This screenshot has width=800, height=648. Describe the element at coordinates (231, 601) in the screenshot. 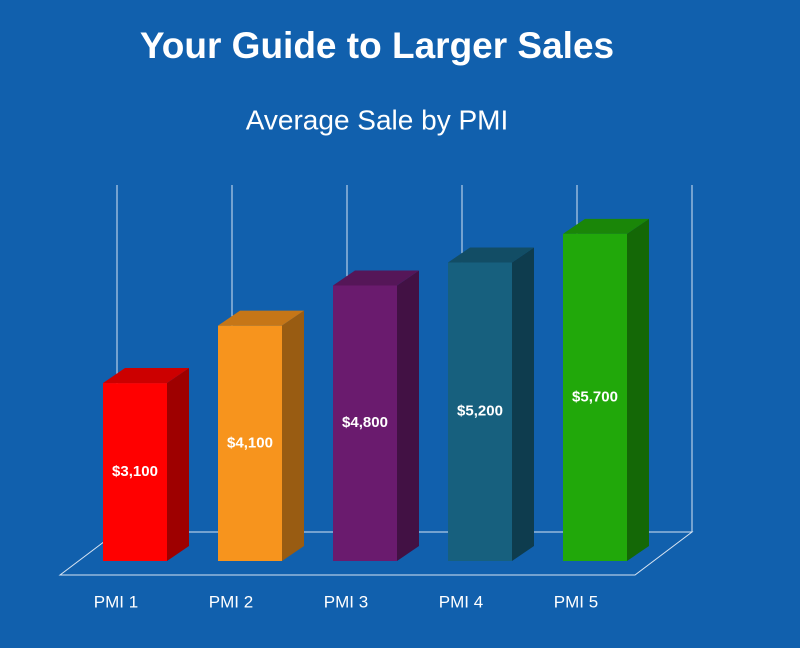

I see `x-tick-label: PMI 2` at that location.